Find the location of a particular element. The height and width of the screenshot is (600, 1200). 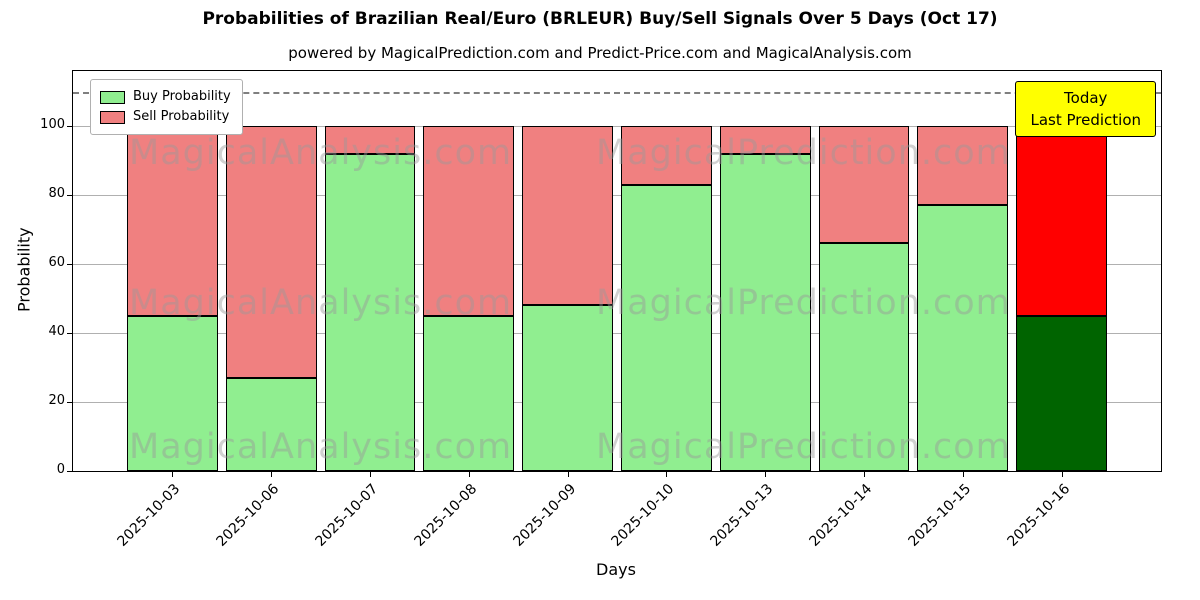

legend-item-buy: Buy Probability is located at coordinates (165, 97).